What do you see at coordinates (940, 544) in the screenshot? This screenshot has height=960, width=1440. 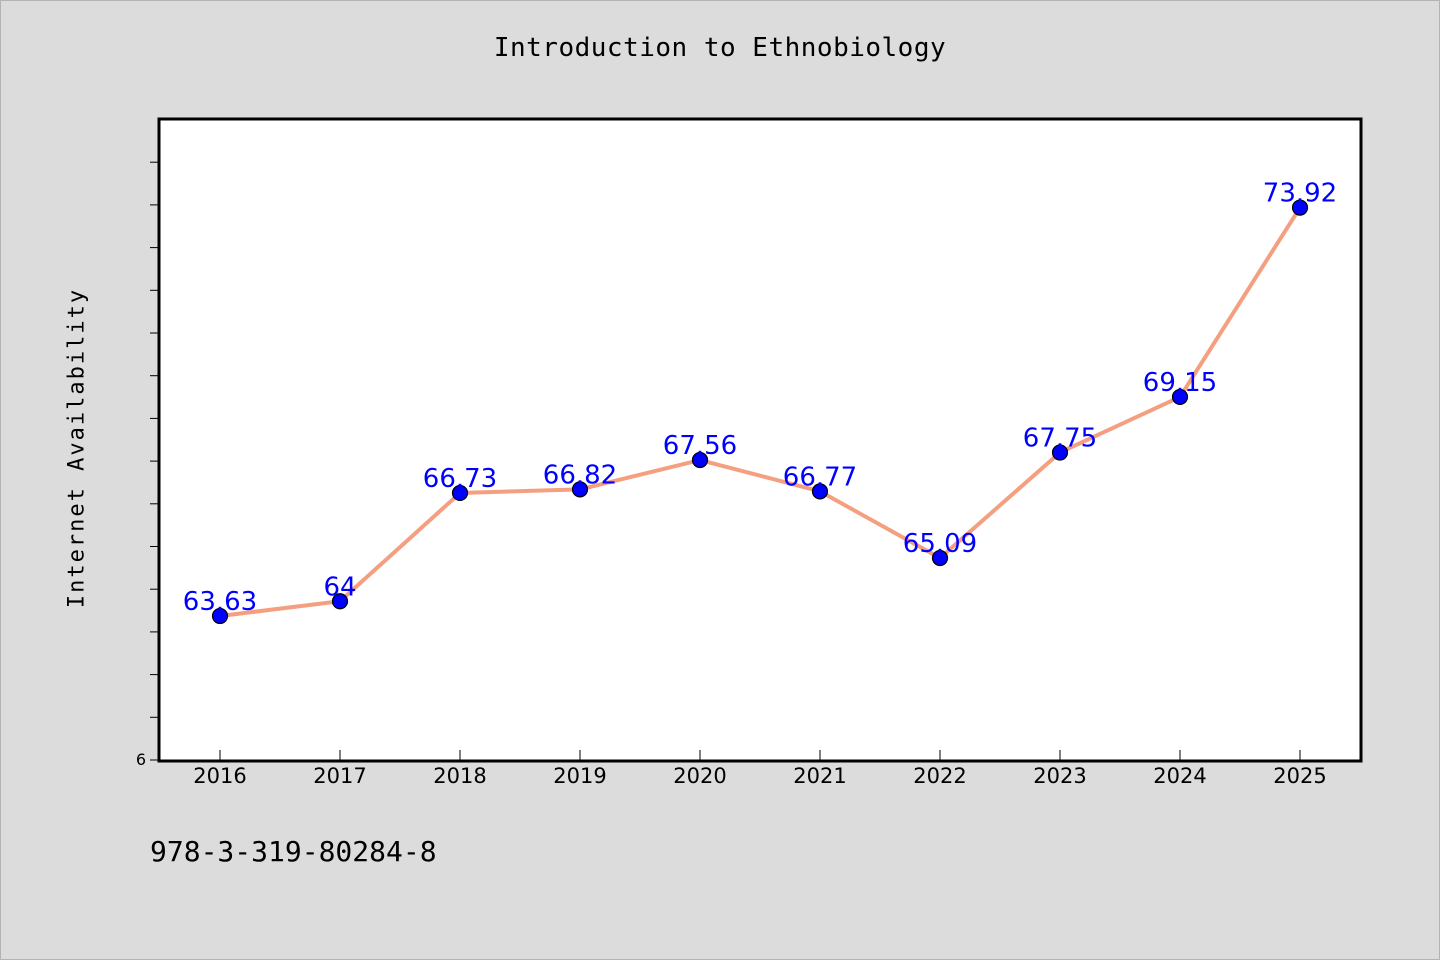 I see `data-label: 65.09` at bounding box center [940, 544].